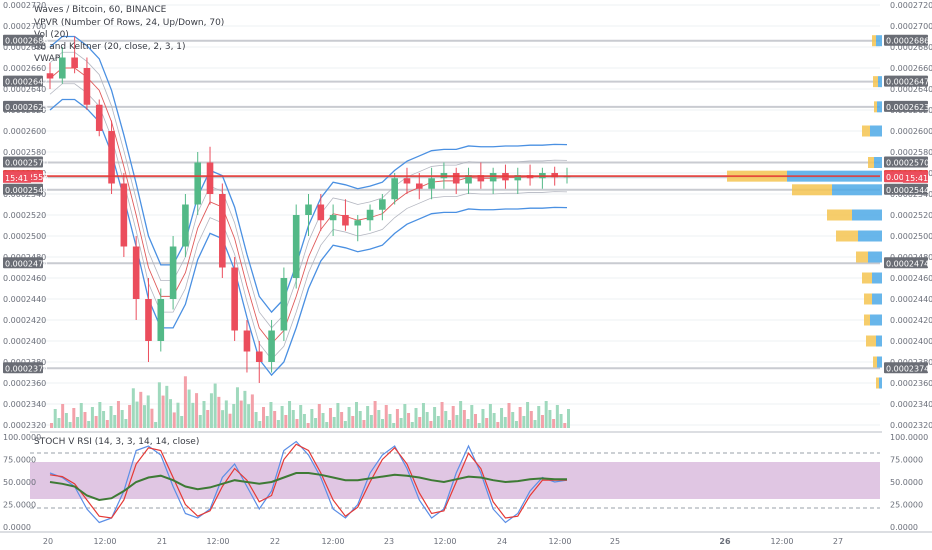 The width and height of the screenshot is (932, 550). What do you see at coordinates (24, 89) in the screenshot?
I see `price-tick-left-4: 0.0002640` at bounding box center [24, 89].